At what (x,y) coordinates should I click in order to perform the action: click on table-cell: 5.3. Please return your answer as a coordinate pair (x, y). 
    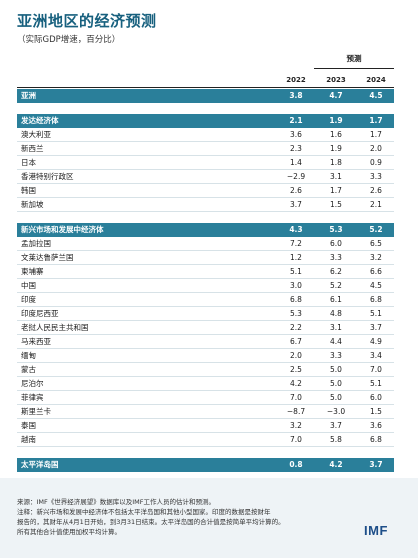
    Looking at the image, I should click on (296, 313).